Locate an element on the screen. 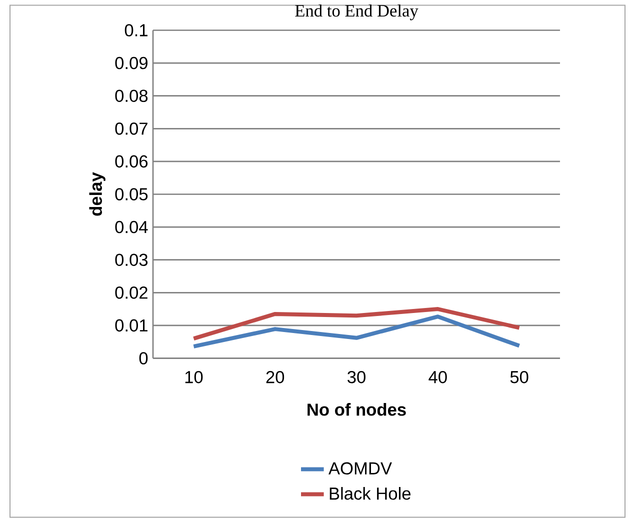 The width and height of the screenshot is (634, 518). y-tick-label: 0.05 is located at coordinates (131, 194).